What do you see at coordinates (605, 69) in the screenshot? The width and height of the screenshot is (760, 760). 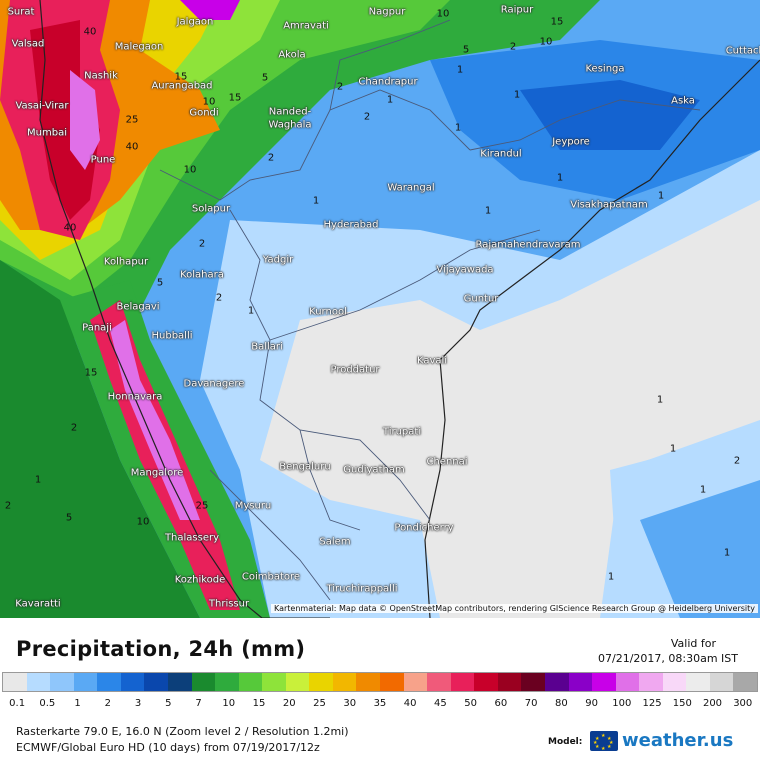 I see `city-label: Kesinga` at bounding box center [605, 69].